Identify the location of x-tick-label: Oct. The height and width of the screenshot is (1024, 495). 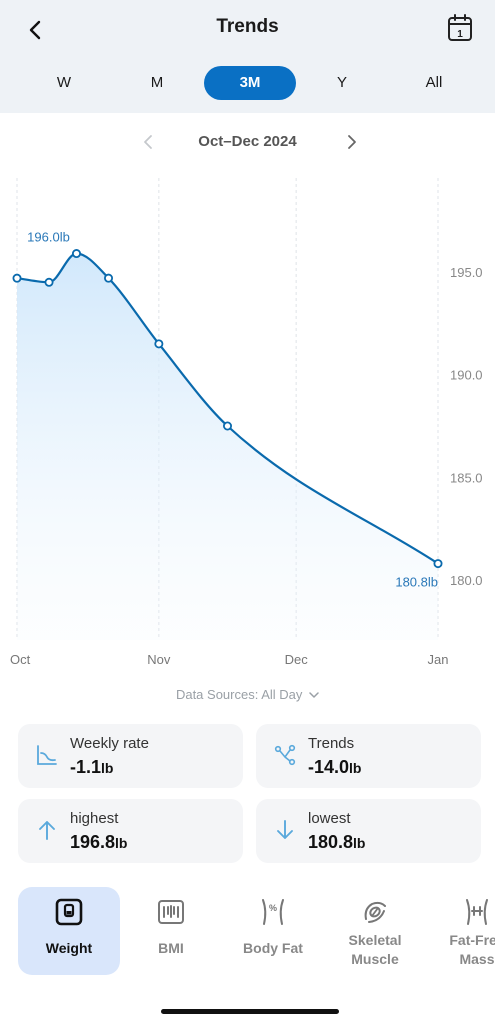
(20, 659).